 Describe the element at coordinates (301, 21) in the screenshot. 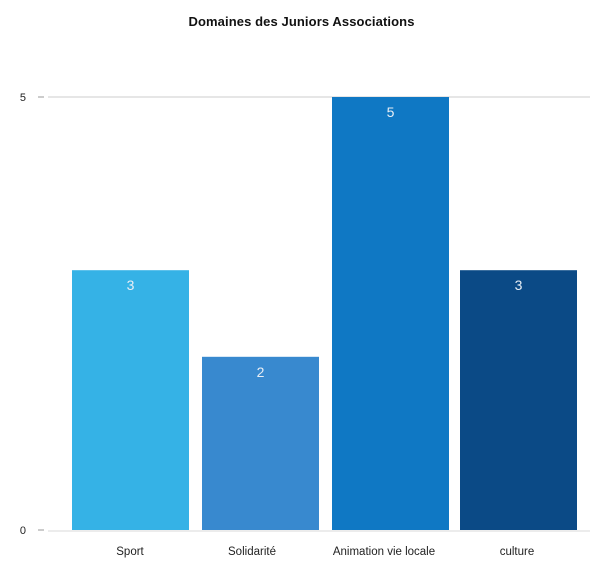

I see `chart-title: Domaines des Juniors Associations` at that location.